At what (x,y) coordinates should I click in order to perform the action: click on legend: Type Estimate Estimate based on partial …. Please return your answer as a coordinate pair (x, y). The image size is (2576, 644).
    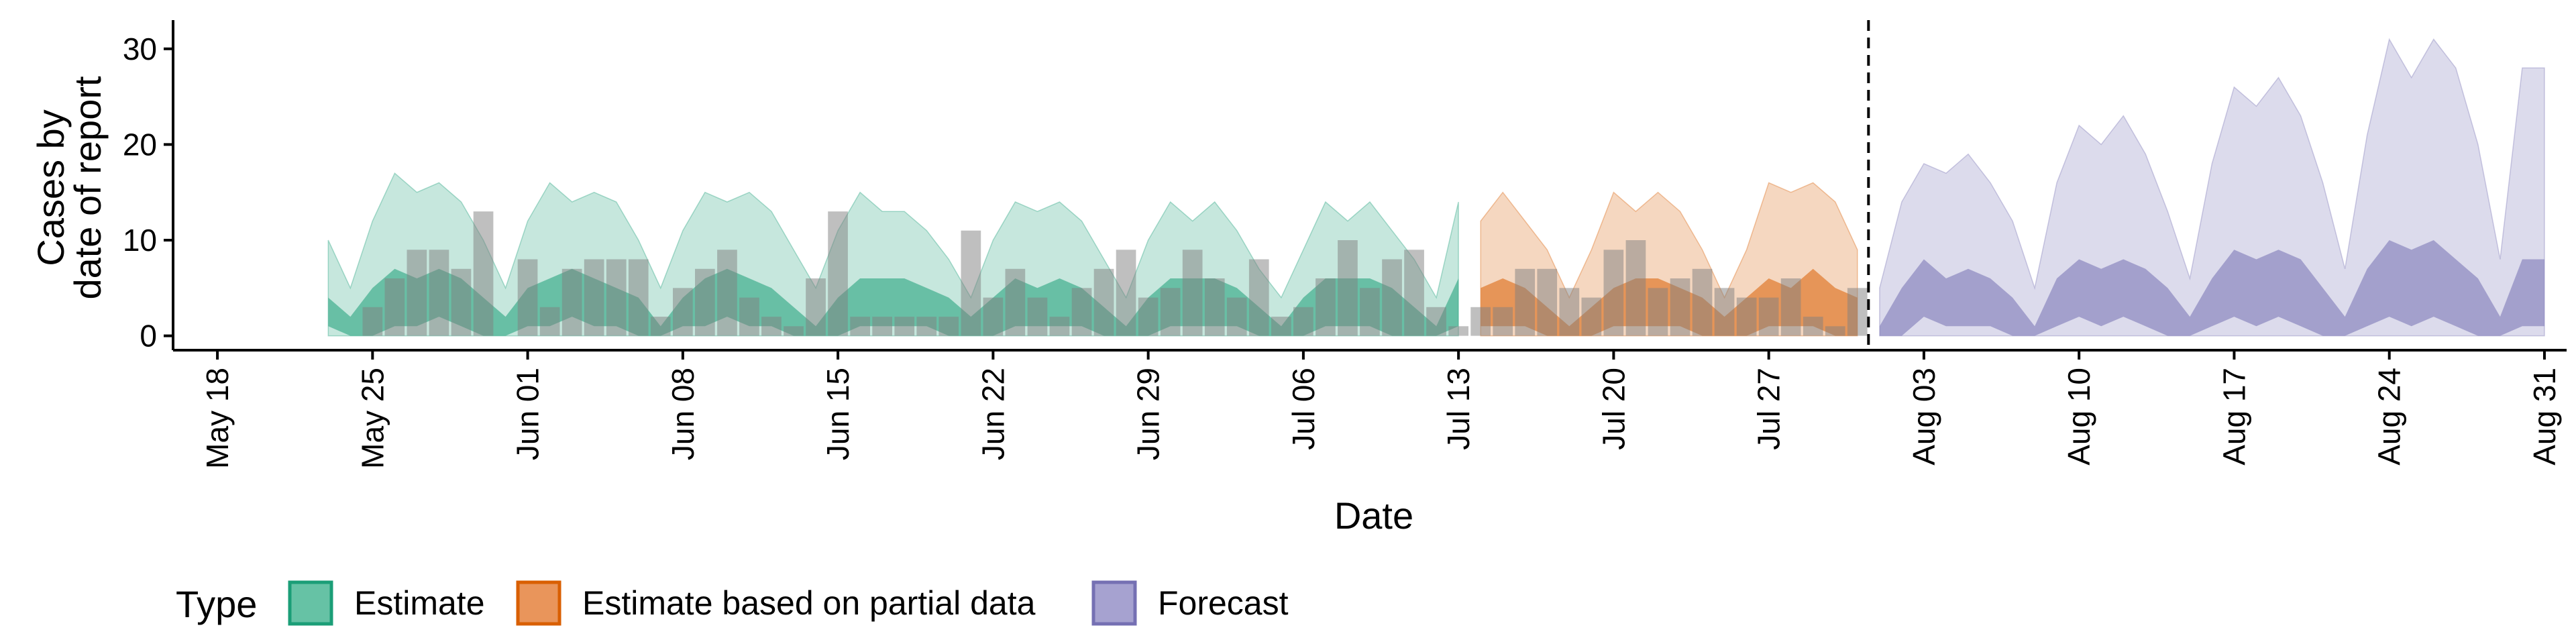
    Looking at the image, I should click on (732, 603).